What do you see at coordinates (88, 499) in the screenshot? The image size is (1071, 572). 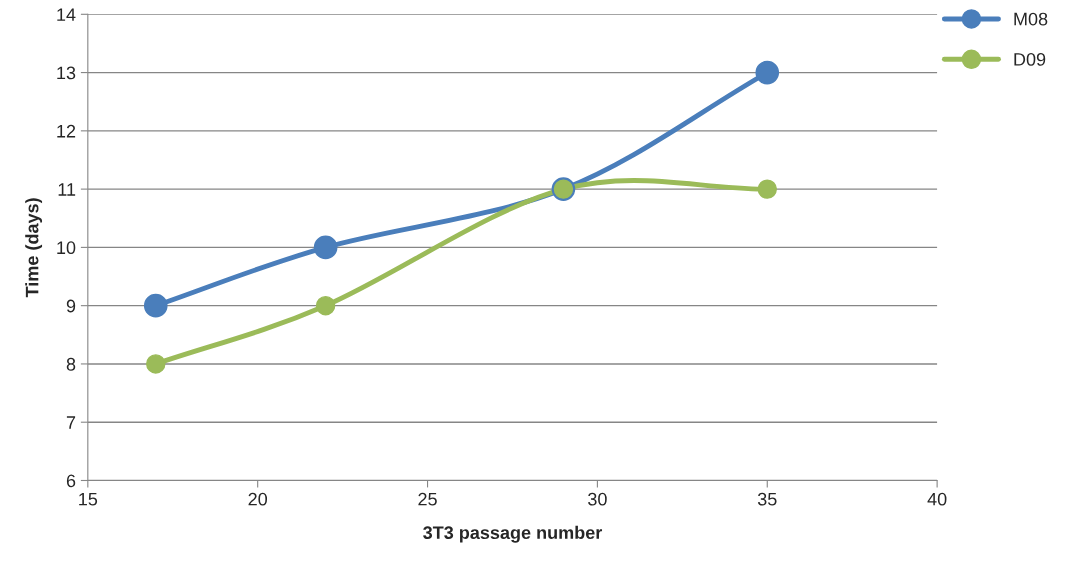 I see `x-tick-label: 15` at bounding box center [88, 499].